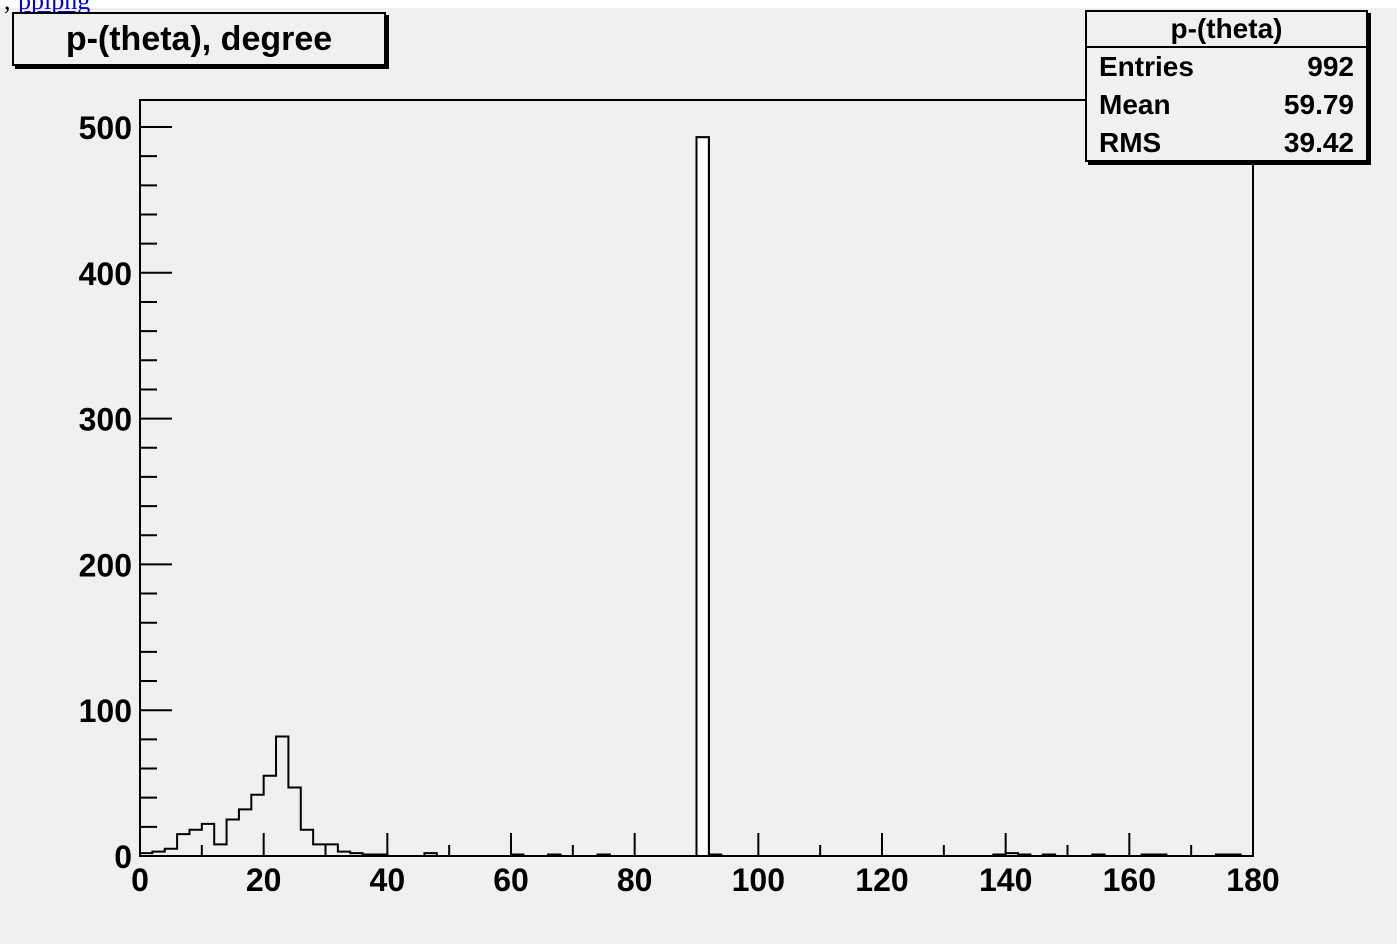 The width and height of the screenshot is (1397, 944). I want to click on histogram-peak-bin, so click(702, 496).